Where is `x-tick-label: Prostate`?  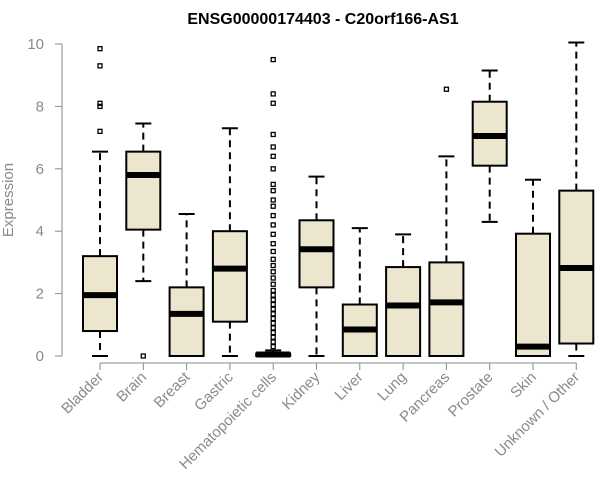 x-tick-label: Prostate is located at coordinates (471, 395).